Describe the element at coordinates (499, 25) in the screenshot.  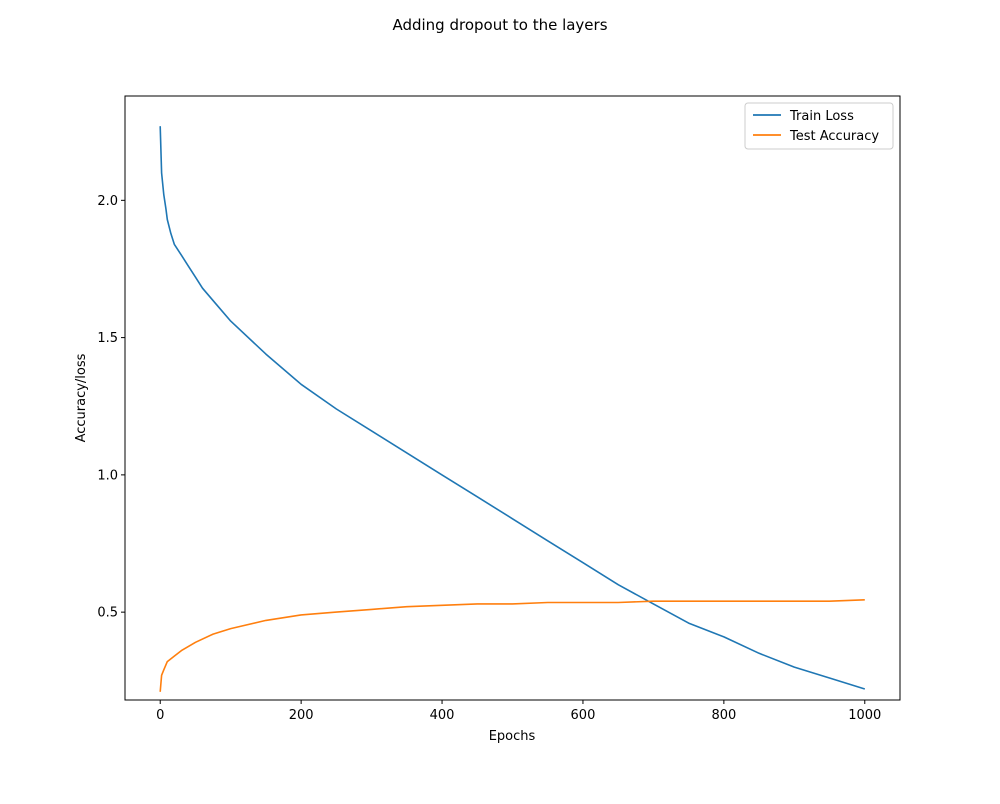
I see `chart-title: Adding dropout to the layers` at that location.